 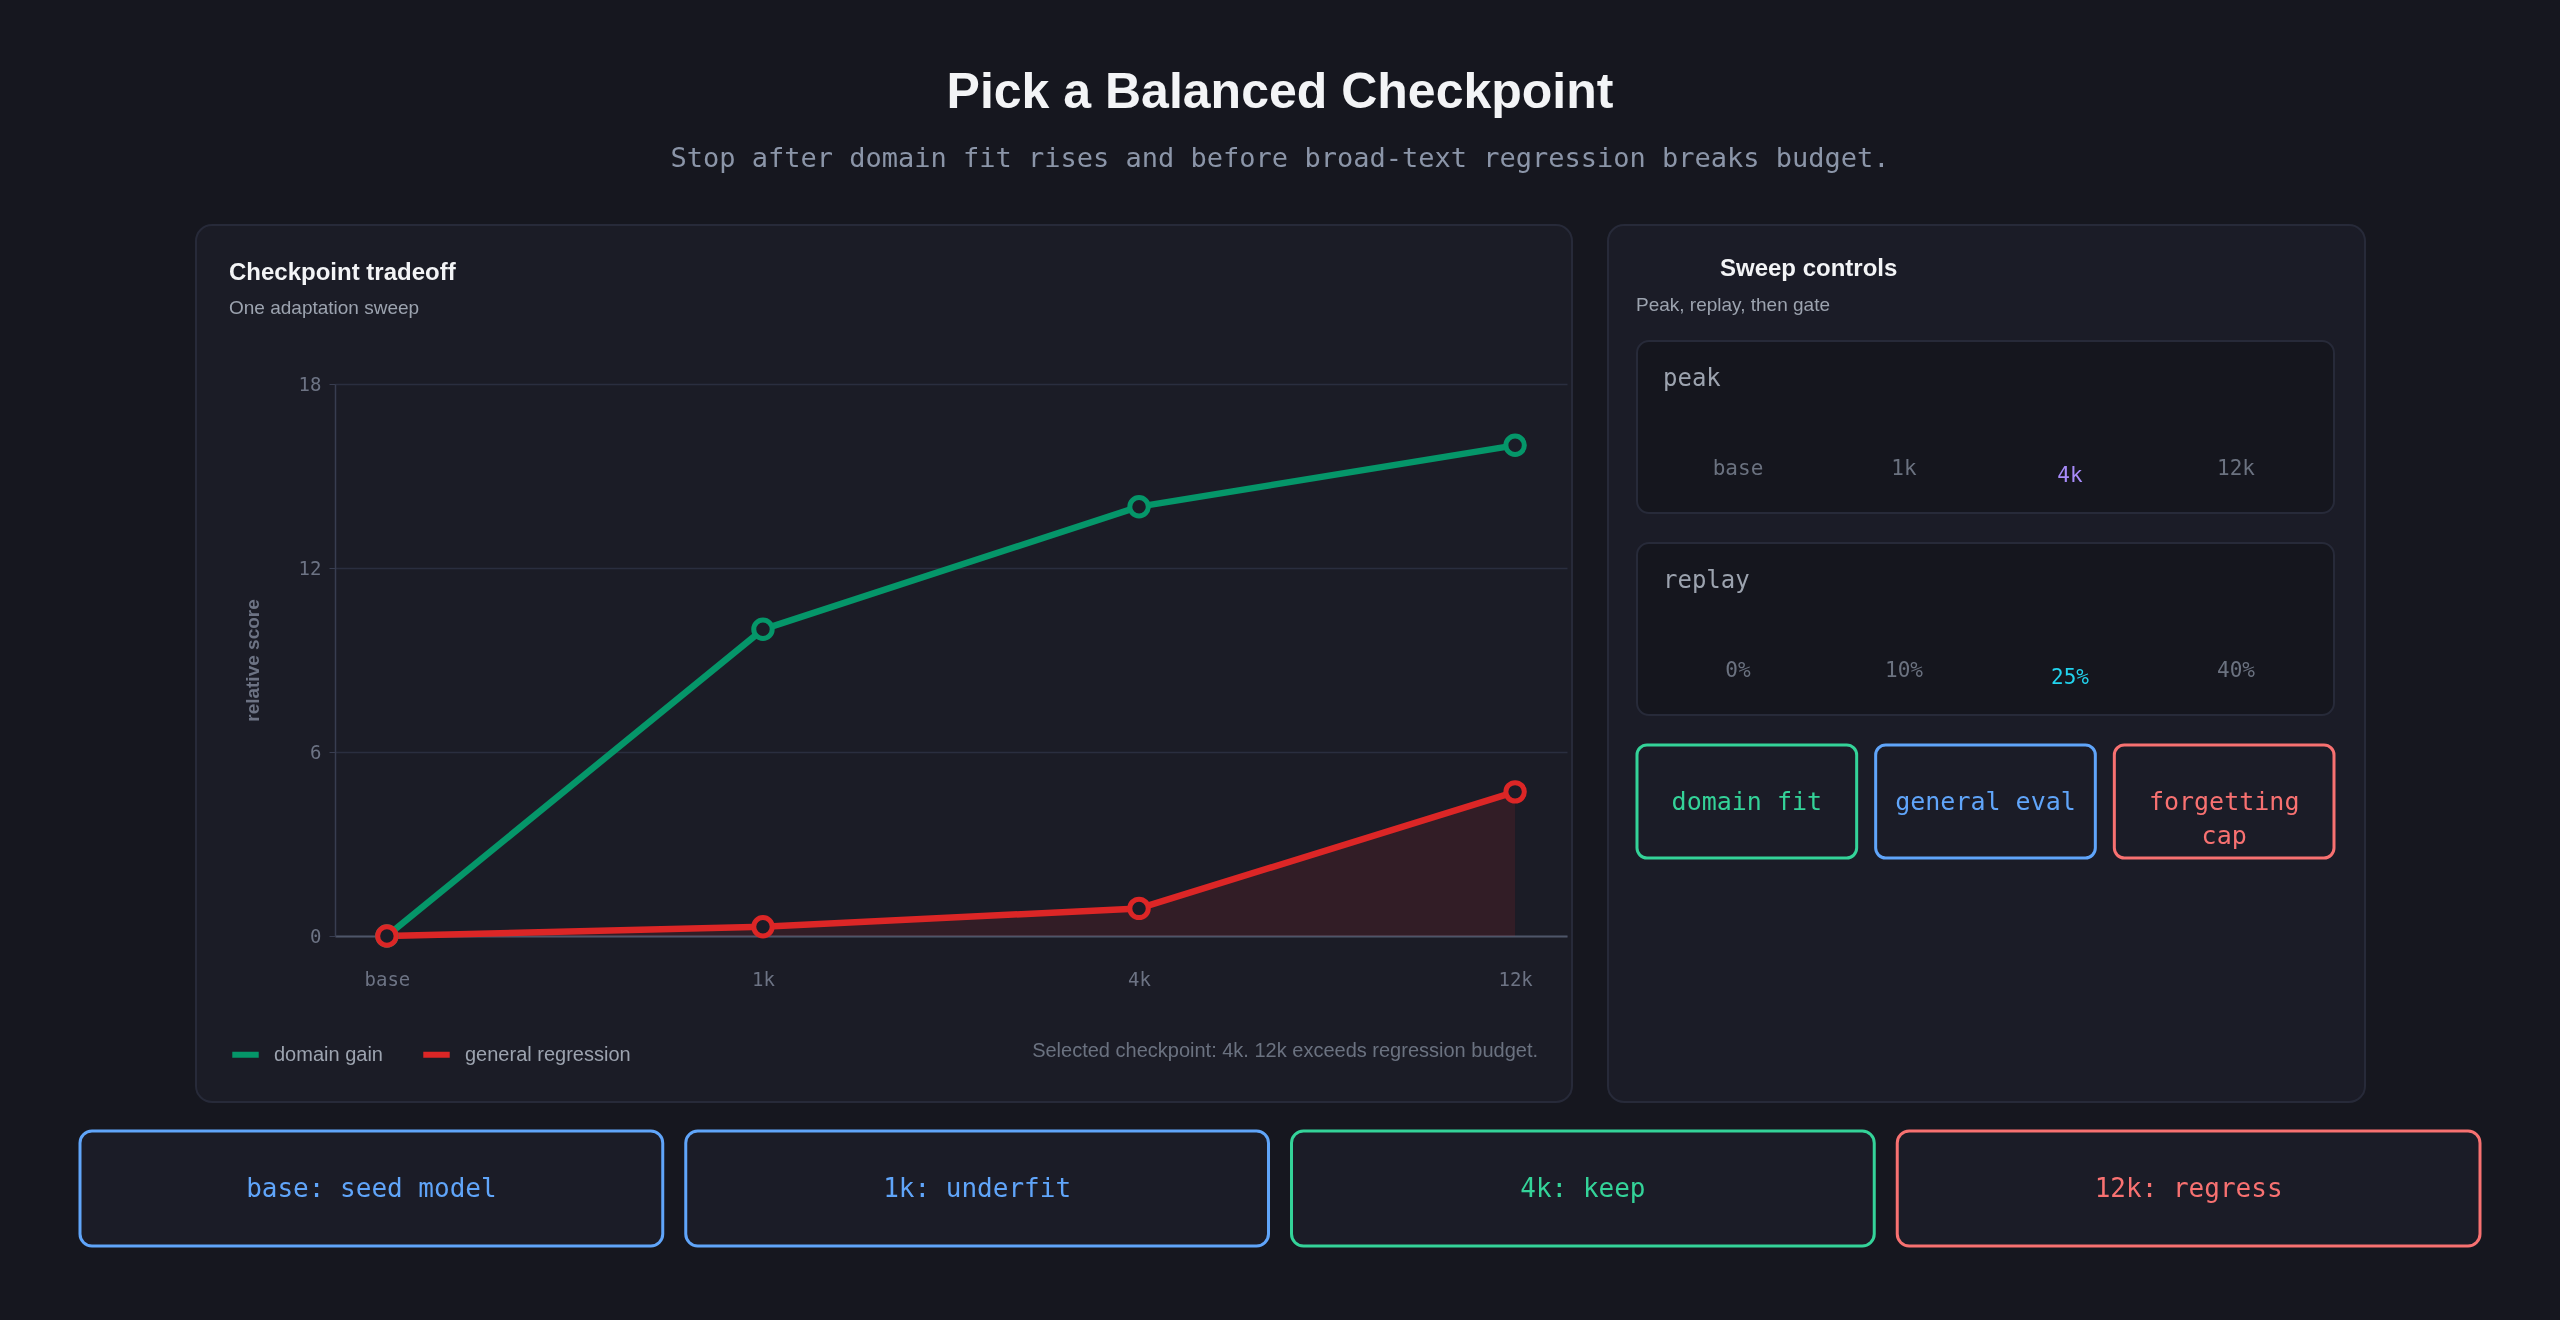 I want to click on x-tick-label: base, so click(x=387, y=978).